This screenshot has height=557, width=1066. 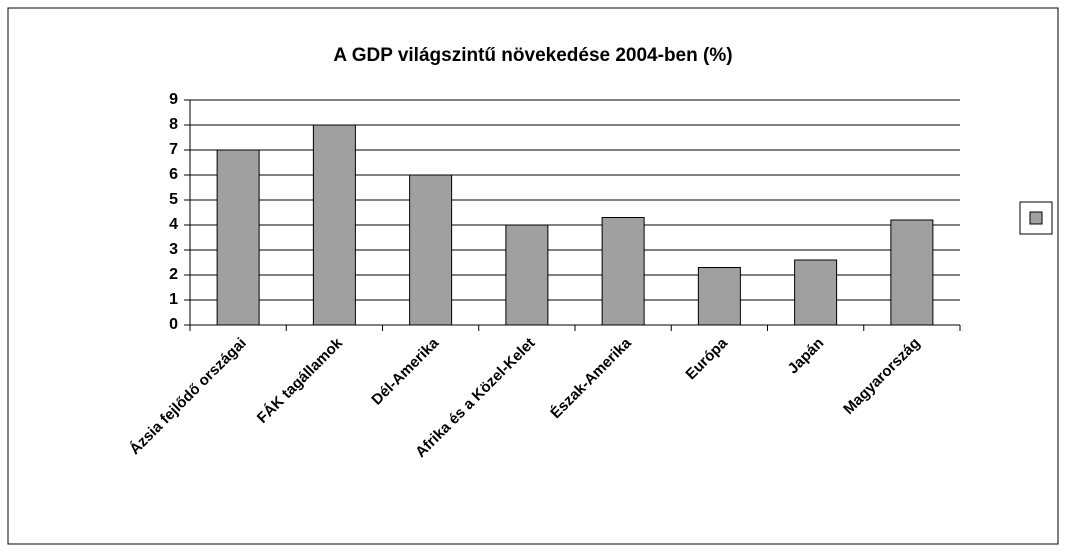 What do you see at coordinates (173, 299) in the screenshot?
I see `y-tick-label: 1` at bounding box center [173, 299].